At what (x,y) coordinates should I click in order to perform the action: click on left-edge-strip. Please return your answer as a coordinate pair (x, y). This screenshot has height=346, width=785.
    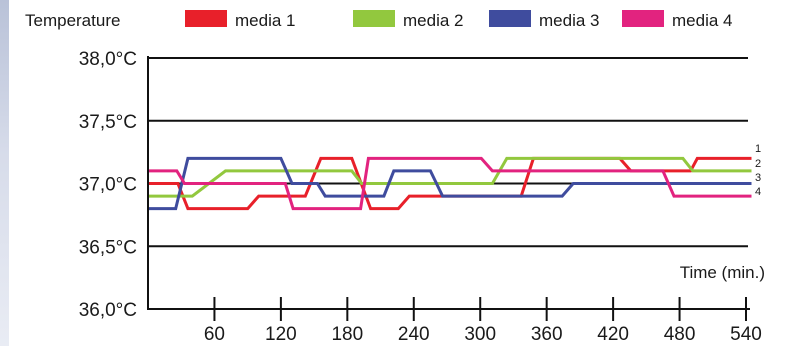
    Looking at the image, I should click on (4, 173).